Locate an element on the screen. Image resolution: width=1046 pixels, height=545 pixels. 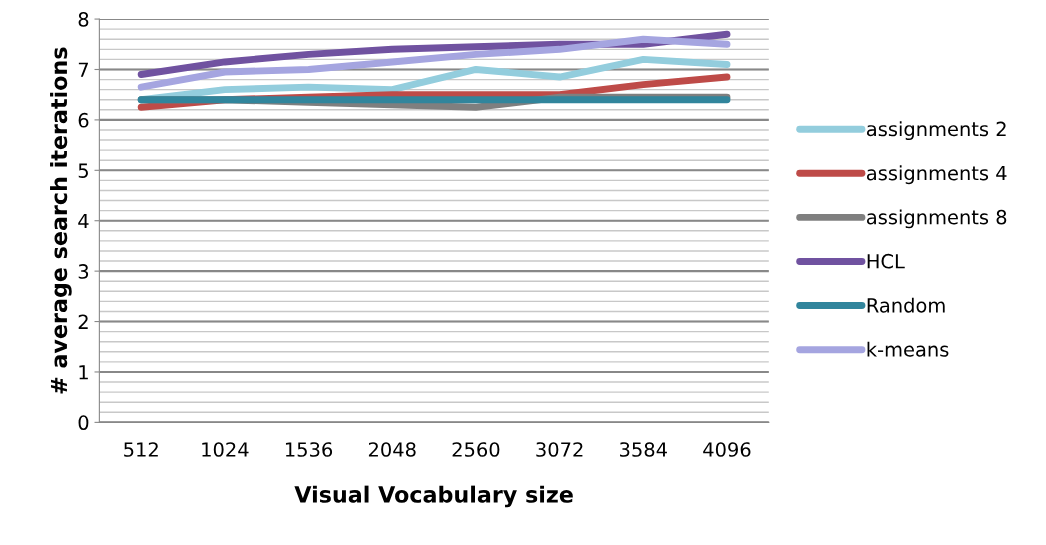
x-tick-label: 2560 is located at coordinates (476, 449).